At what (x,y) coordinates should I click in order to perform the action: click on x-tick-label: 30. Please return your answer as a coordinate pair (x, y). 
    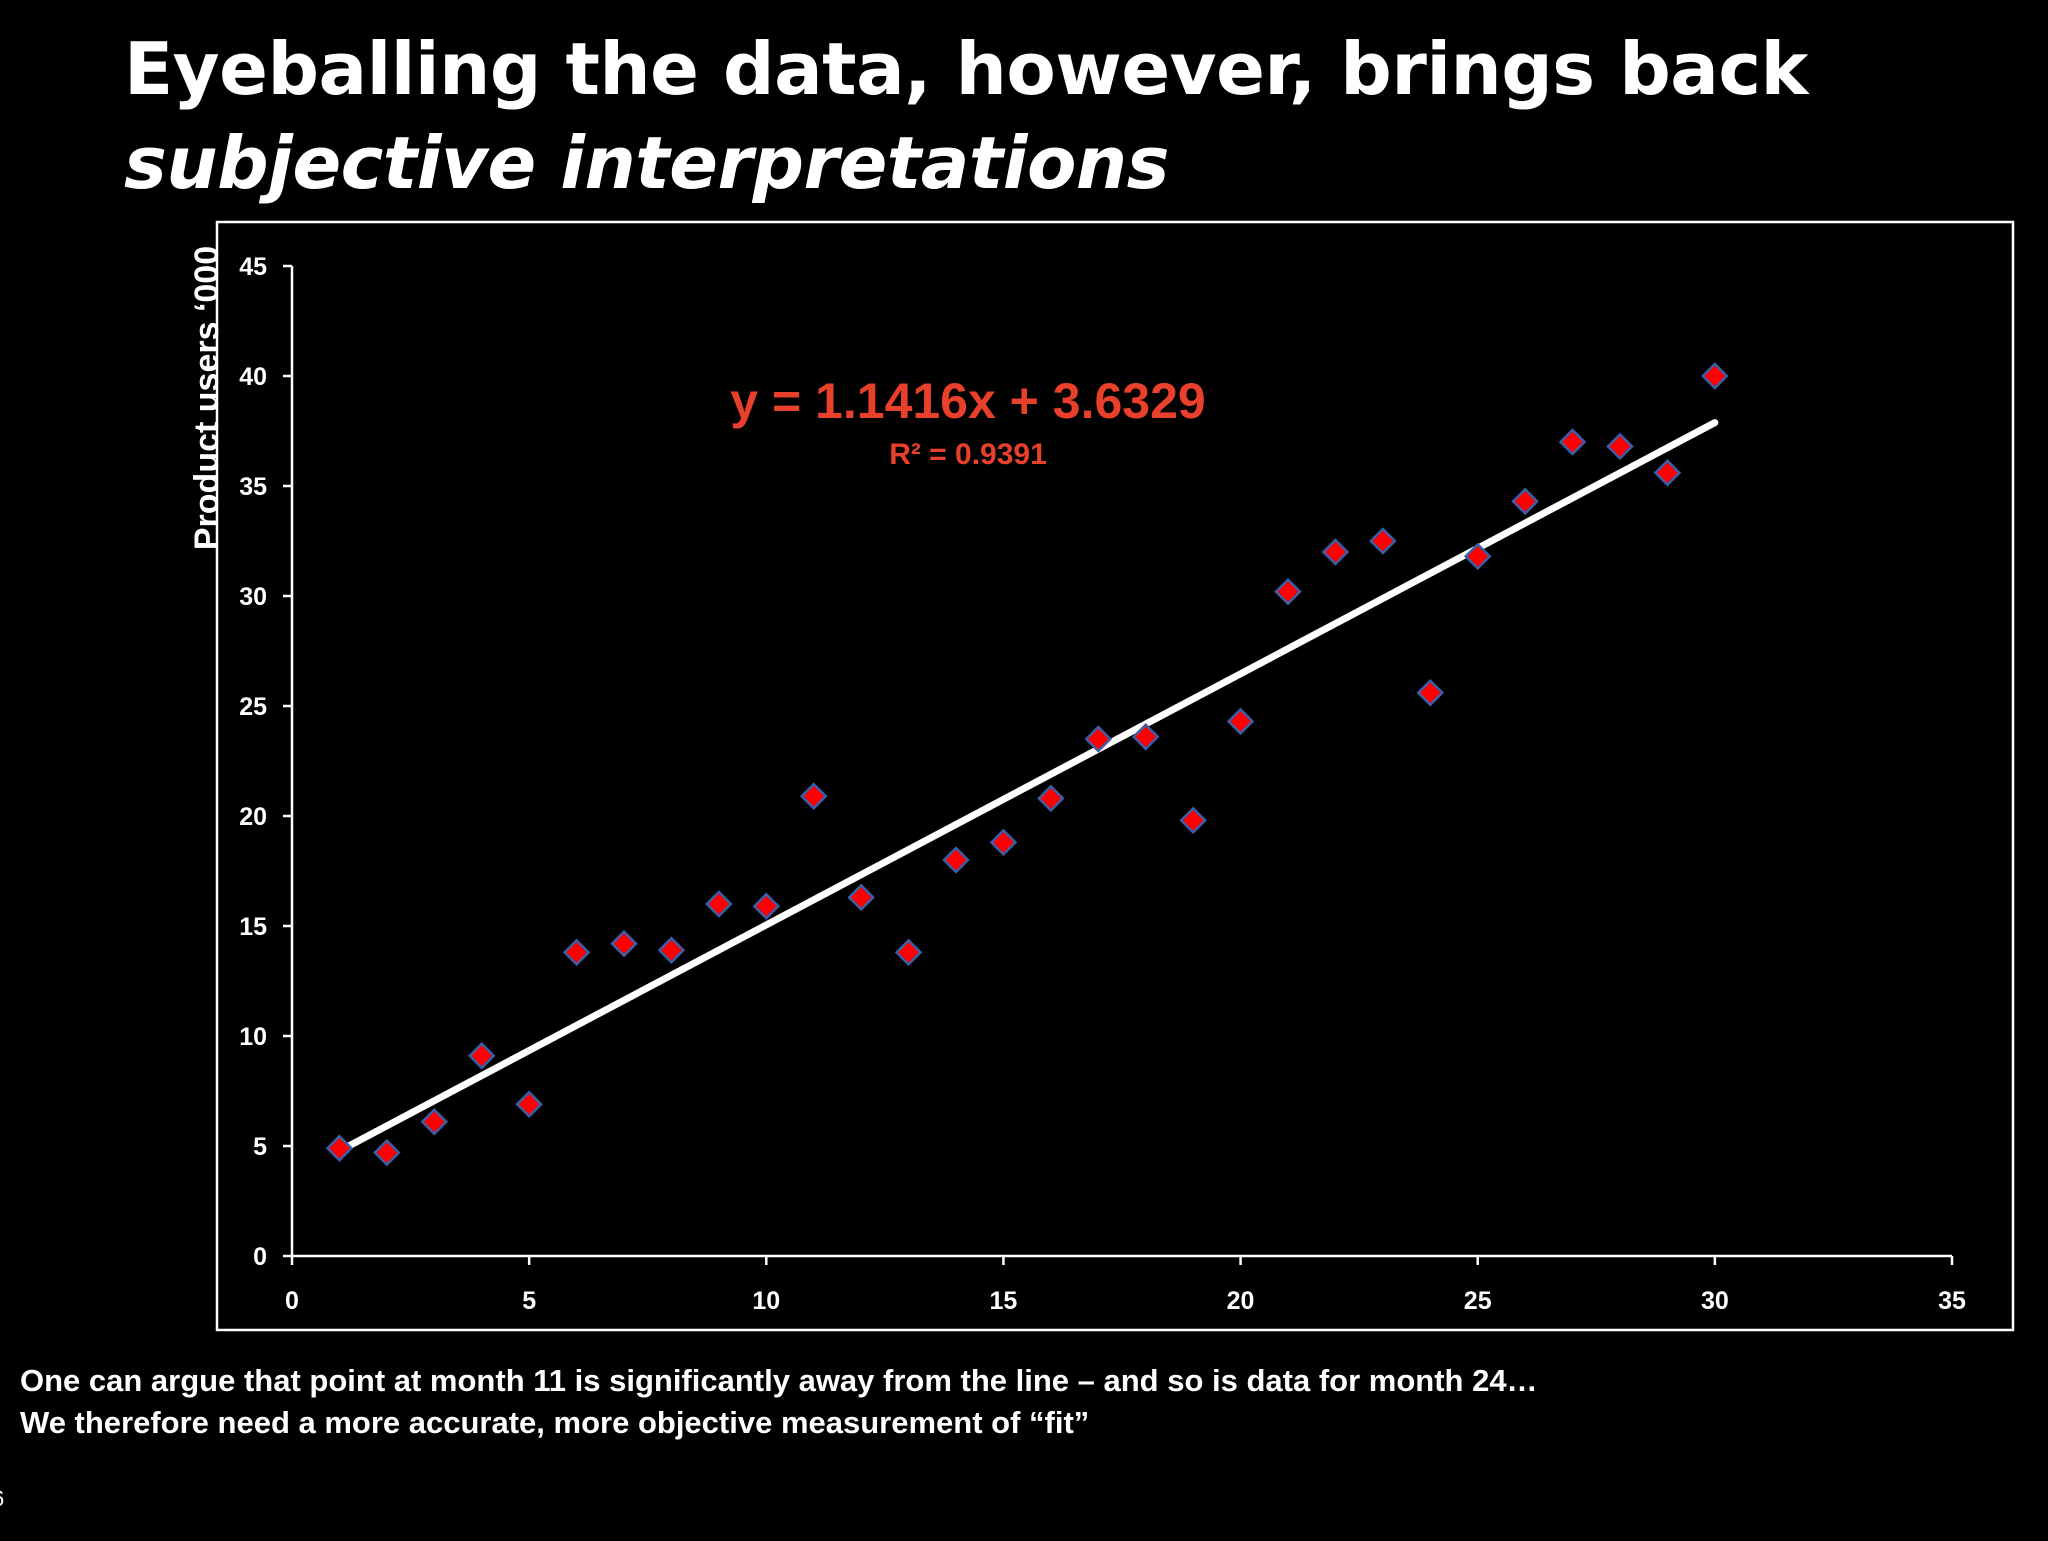
    Looking at the image, I should click on (1715, 1301).